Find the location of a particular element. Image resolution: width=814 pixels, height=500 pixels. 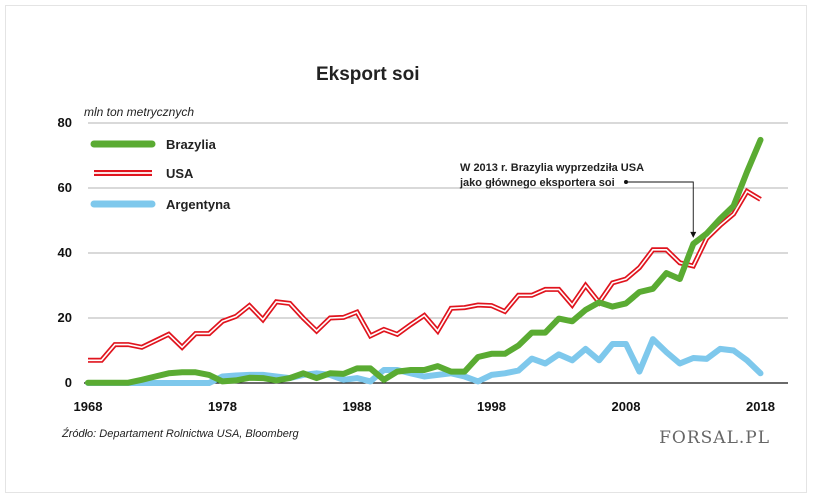

x-tick-1968: 1968 is located at coordinates (88, 406).